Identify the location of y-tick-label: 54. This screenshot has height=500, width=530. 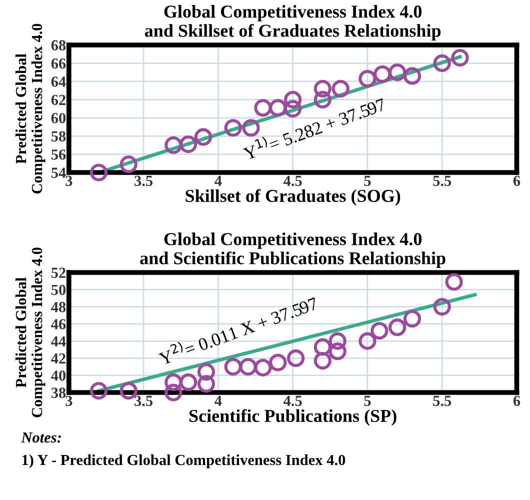
(58, 173).